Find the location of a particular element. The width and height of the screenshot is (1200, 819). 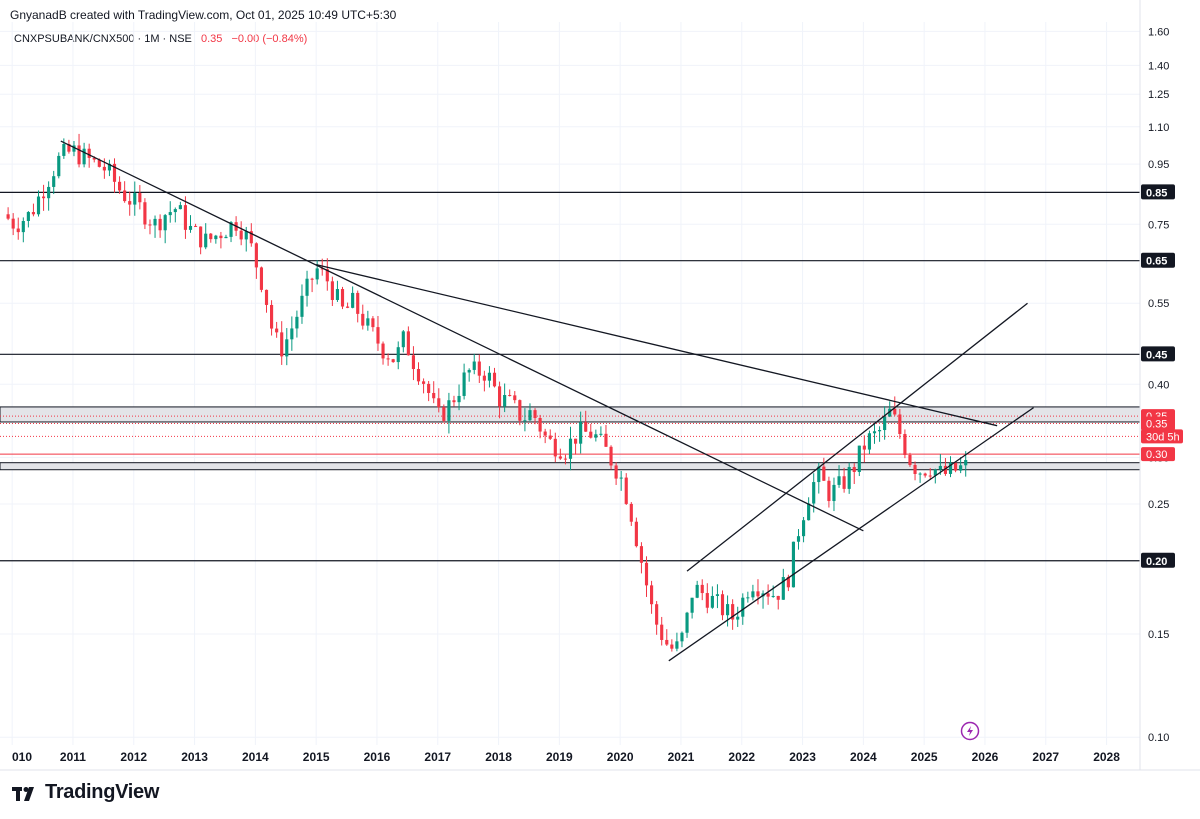

zone-band is located at coordinates (570, 414).